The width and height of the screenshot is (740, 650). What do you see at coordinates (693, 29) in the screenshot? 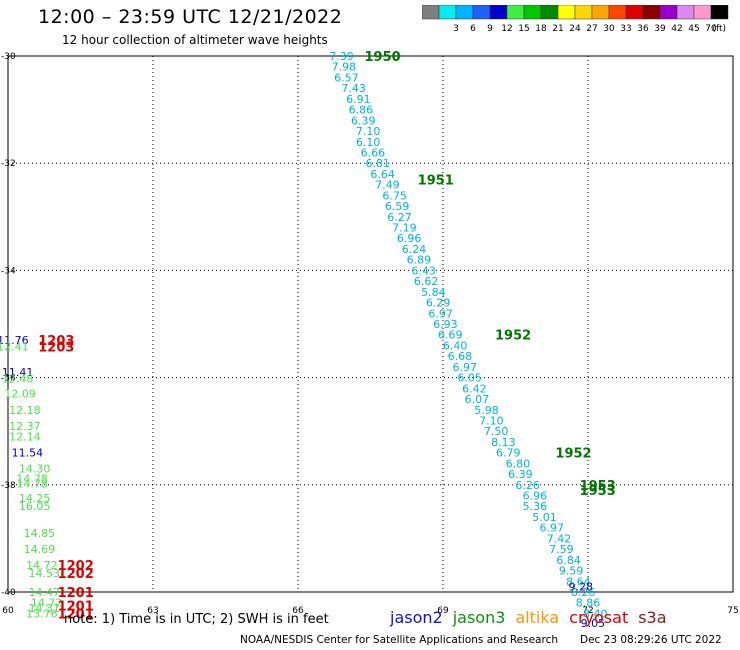
I see `color-scale-label: 45` at bounding box center [693, 29].